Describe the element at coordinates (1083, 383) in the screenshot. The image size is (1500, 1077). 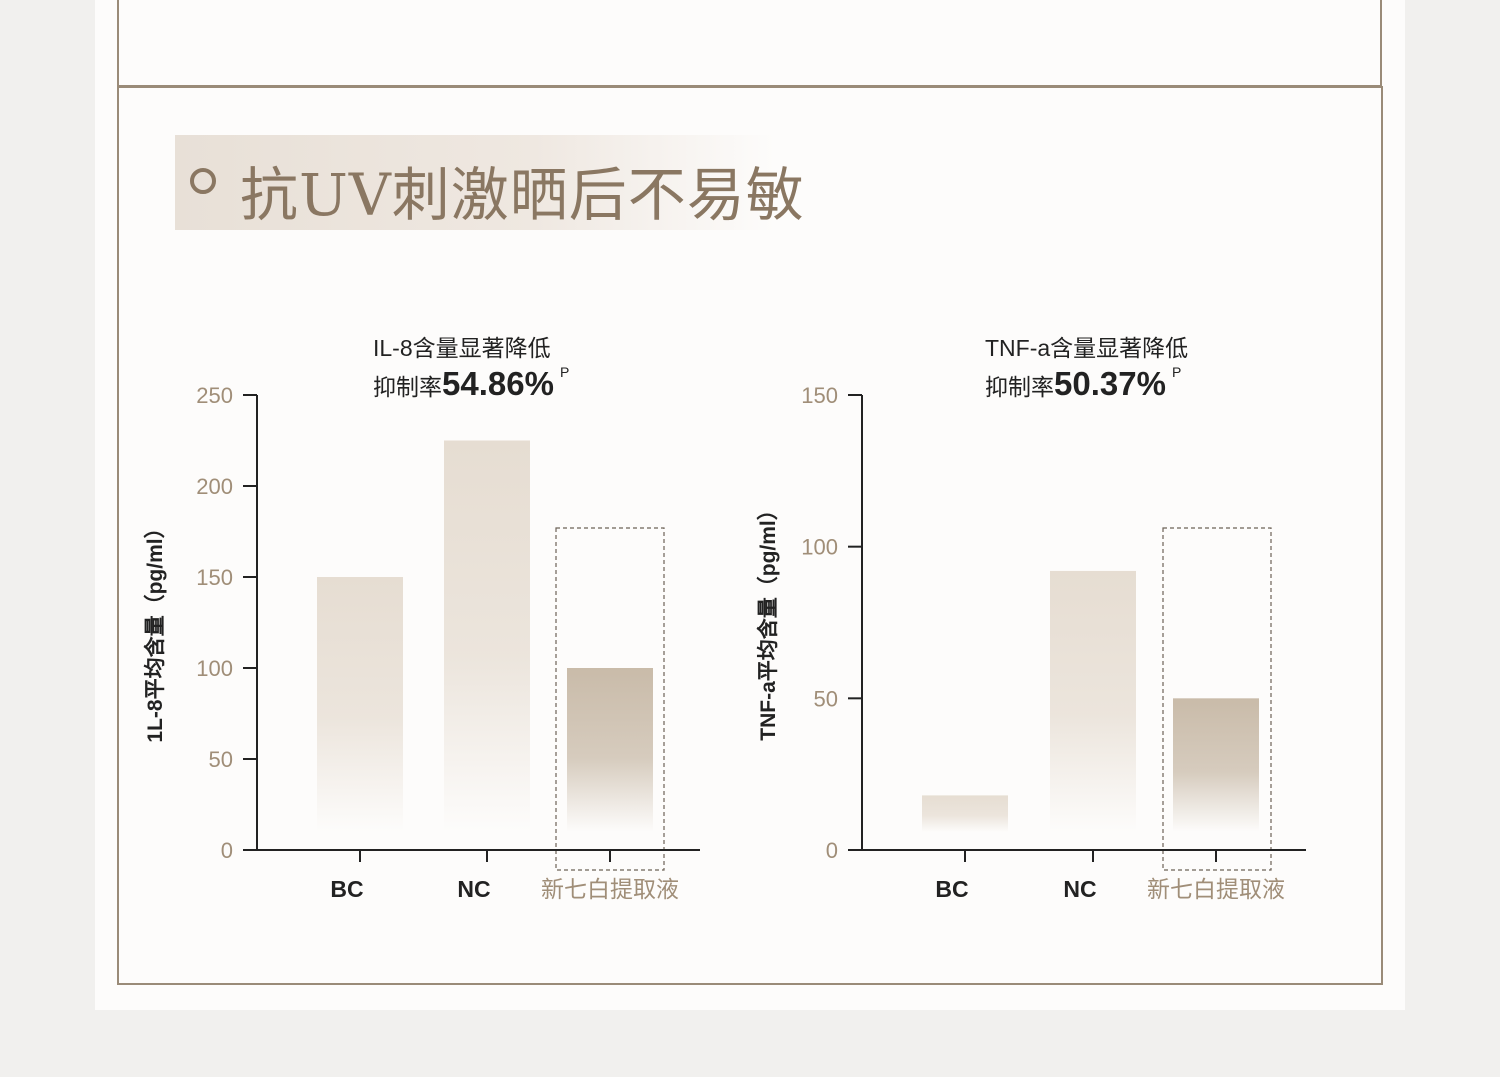
I see `inhibition-rate: 抑制率50.37% P` at that location.